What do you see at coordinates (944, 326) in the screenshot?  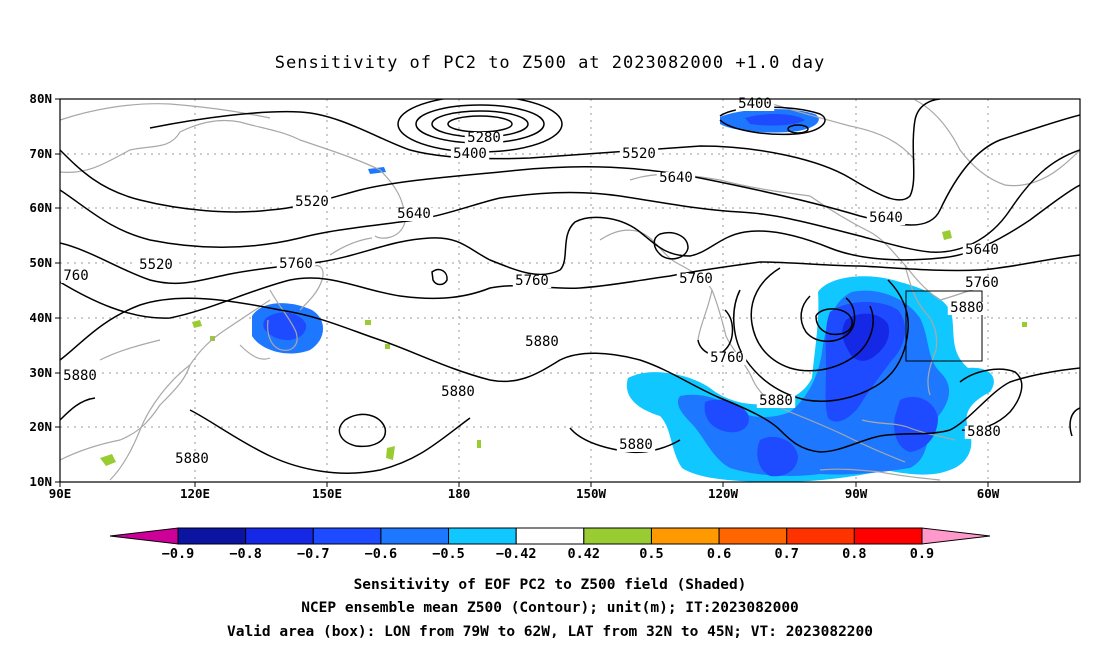 I see `valid-area-box` at bounding box center [944, 326].